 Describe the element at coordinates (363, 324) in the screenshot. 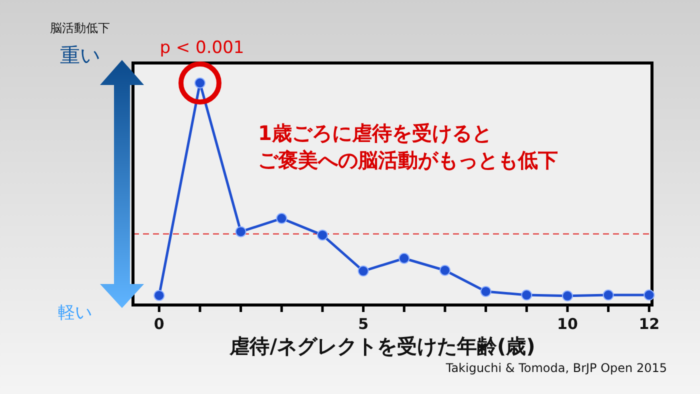

I see `x-tick-label: 5` at that location.